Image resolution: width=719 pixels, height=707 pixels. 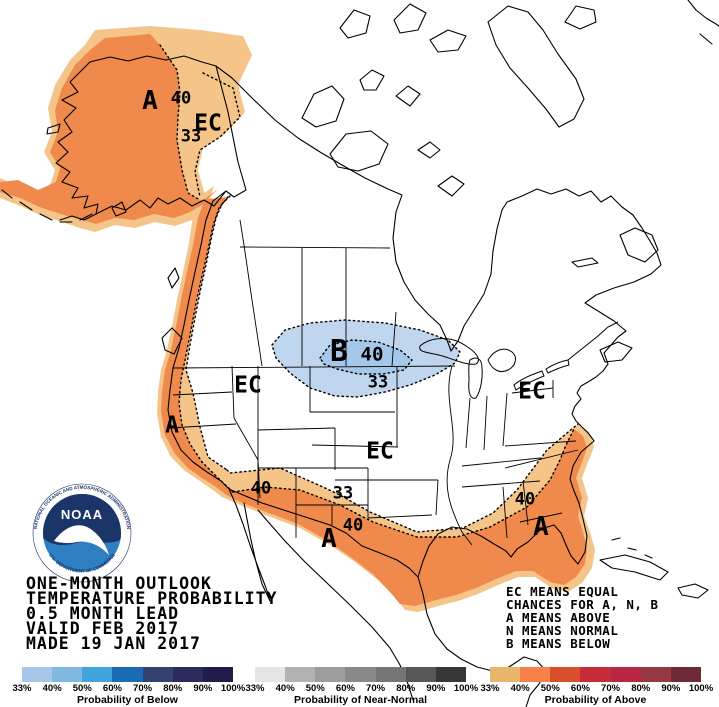 I want to click on great-lakes, so click(x=519, y=360).